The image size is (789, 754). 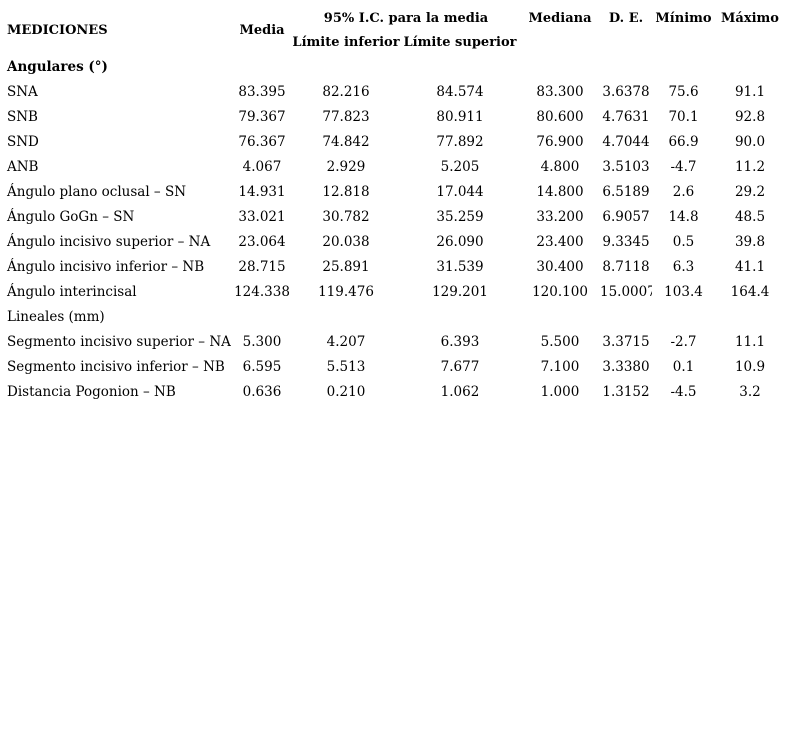 What do you see at coordinates (560, 266) in the screenshot?
I see `cell-mediana: 30.400` at bounding box center [560, 266].